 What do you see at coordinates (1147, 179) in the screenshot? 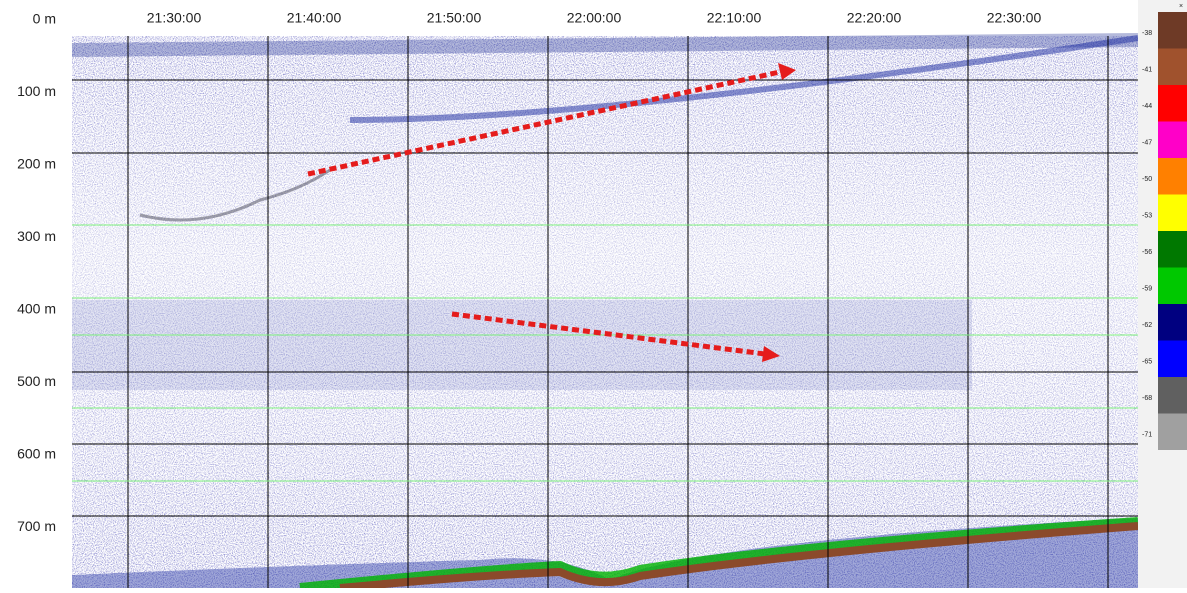
I see `colorbar-label: -50` at bounding box center [1147, 179].